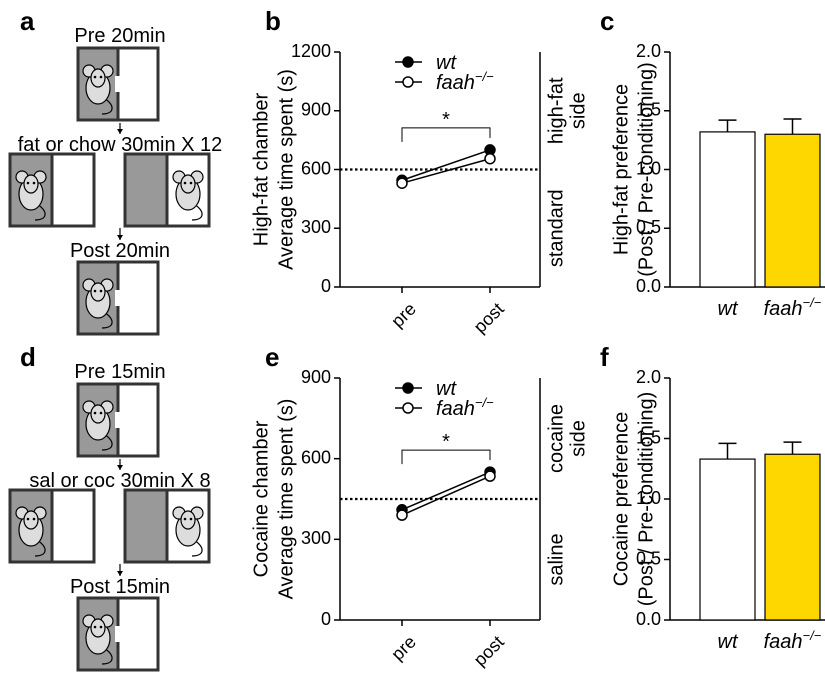 This screenshot has height=684, width=825. What do you see at coordinates (146, 190) in the screenshot?
I see `chamber-gray` at bounding box center [146, 190].